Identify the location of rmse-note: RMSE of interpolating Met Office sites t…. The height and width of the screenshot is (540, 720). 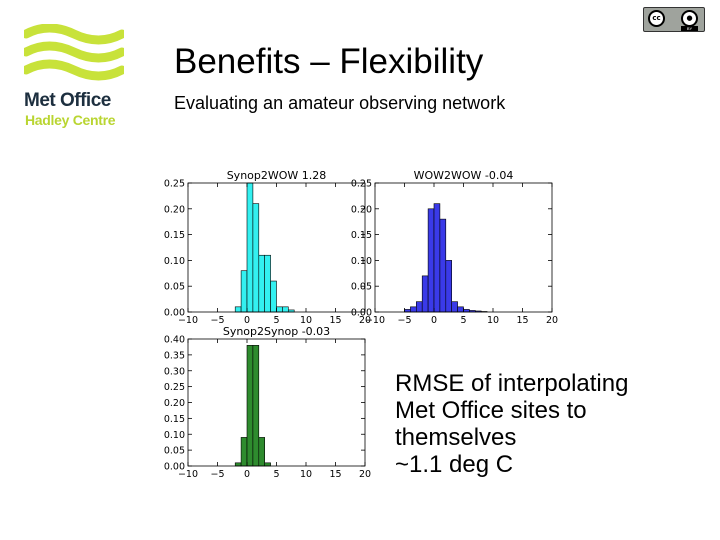
(511, 424).